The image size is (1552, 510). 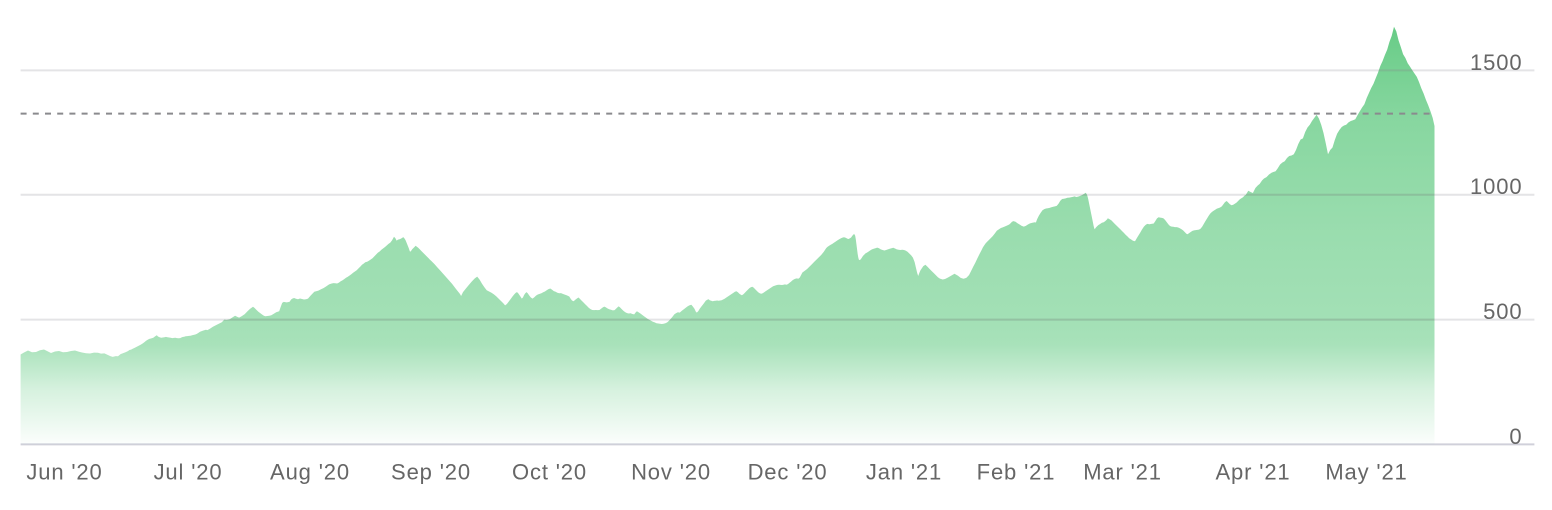 I want to click on svg-text: 1000, so click(x=1496, y=186).